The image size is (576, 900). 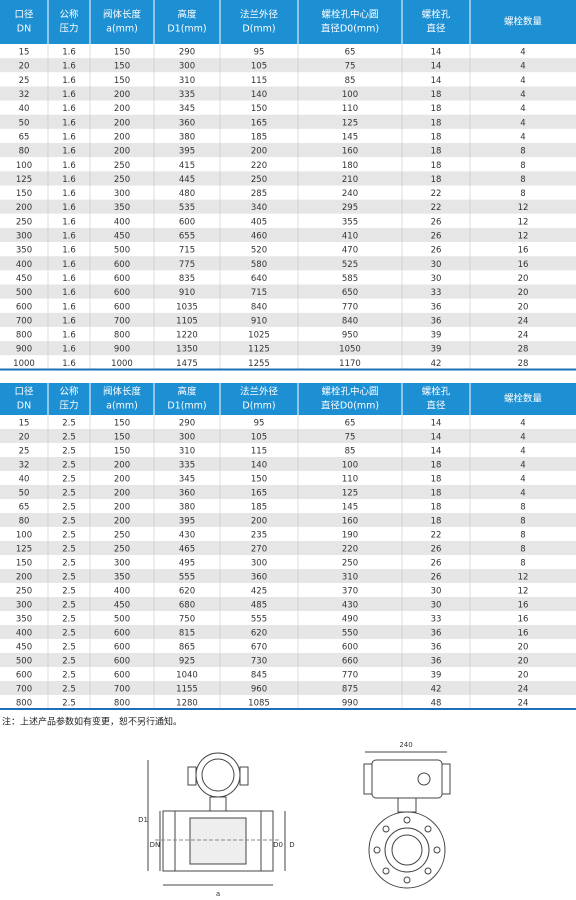 I want to click on table-cell: 1025, so click(x=259, y=336).